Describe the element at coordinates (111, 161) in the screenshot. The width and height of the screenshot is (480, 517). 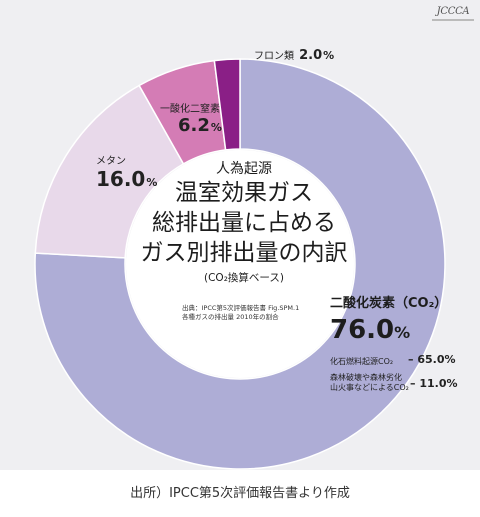
I see `label-ch4-name: メタン` at that location.